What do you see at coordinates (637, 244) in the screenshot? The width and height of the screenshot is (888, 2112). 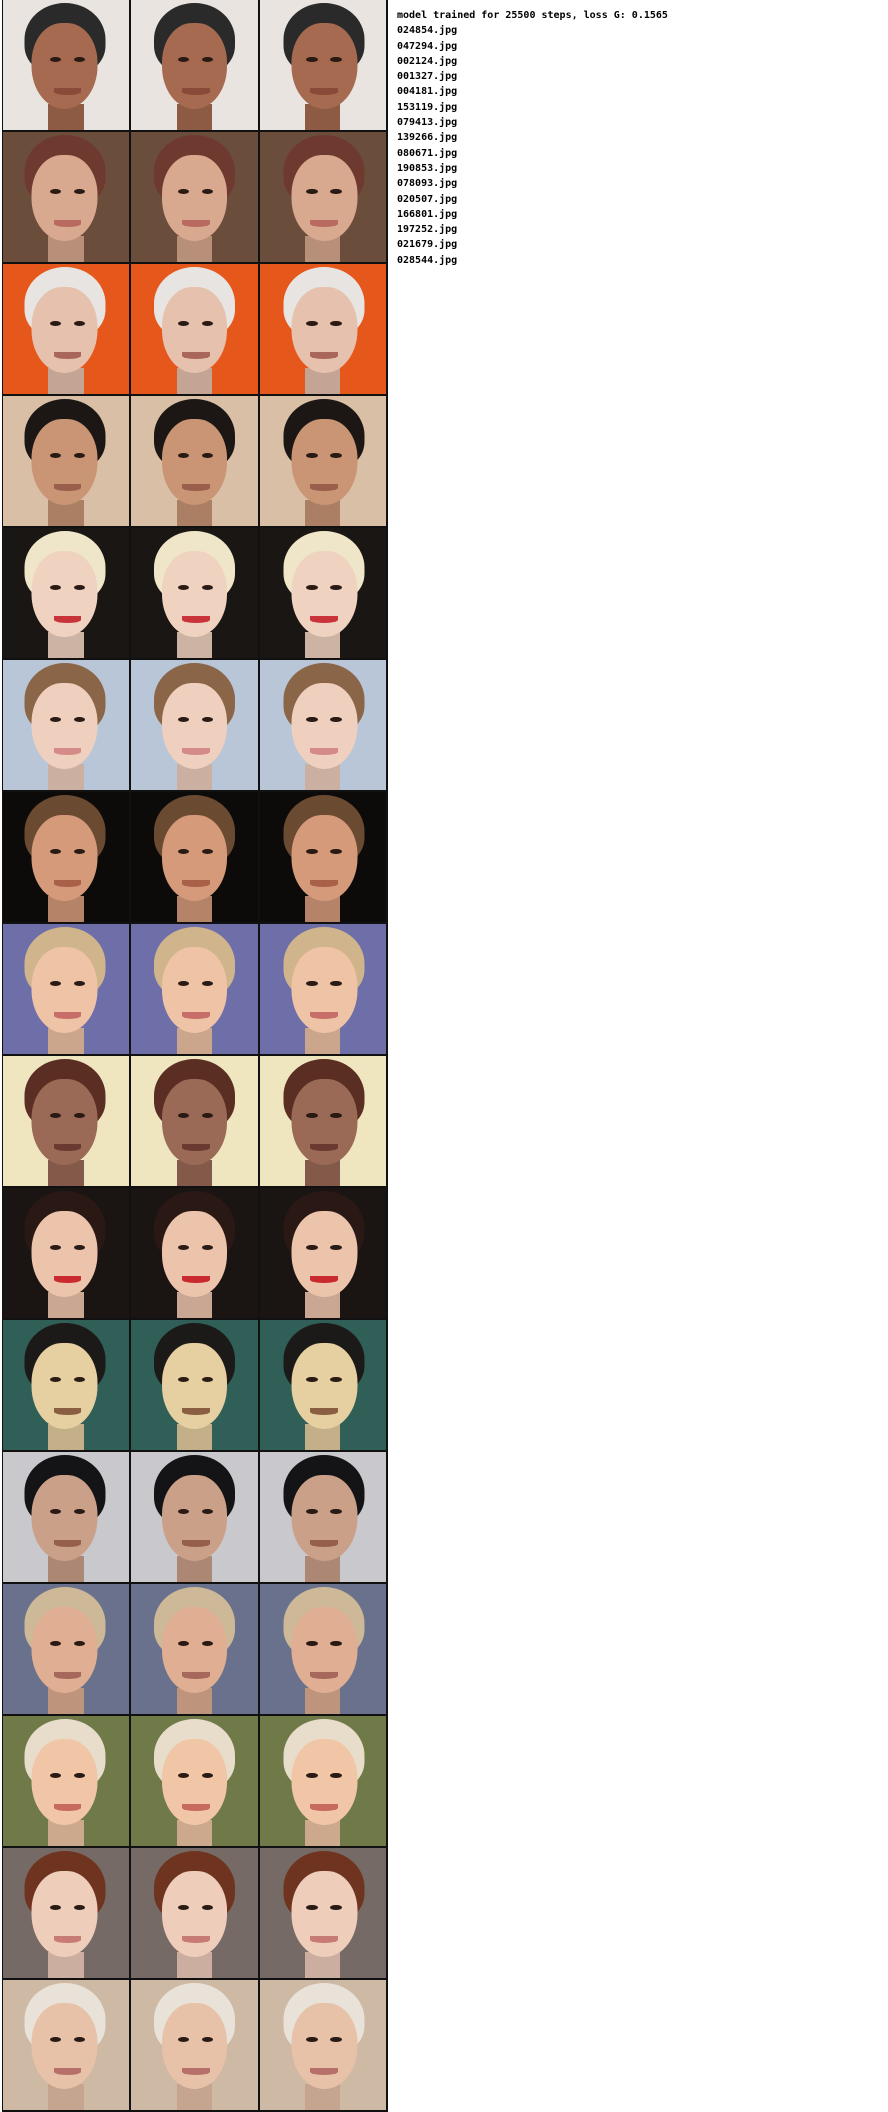 I see `file-name-line: 021679.jpg` at bounding box center [637, 244].